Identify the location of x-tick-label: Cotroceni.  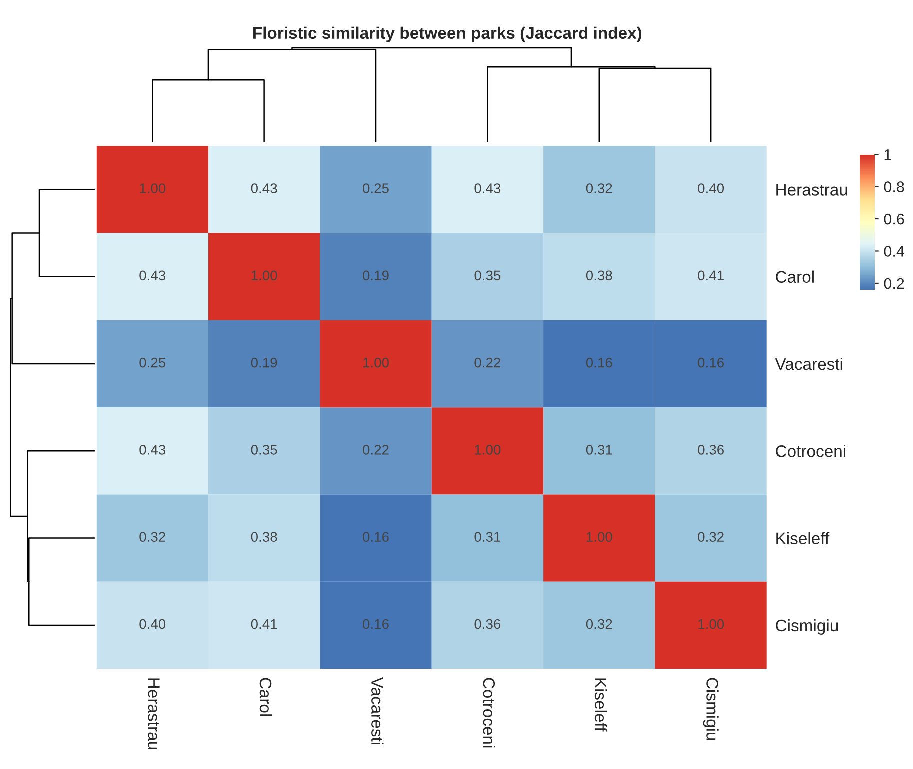
(489, 713).